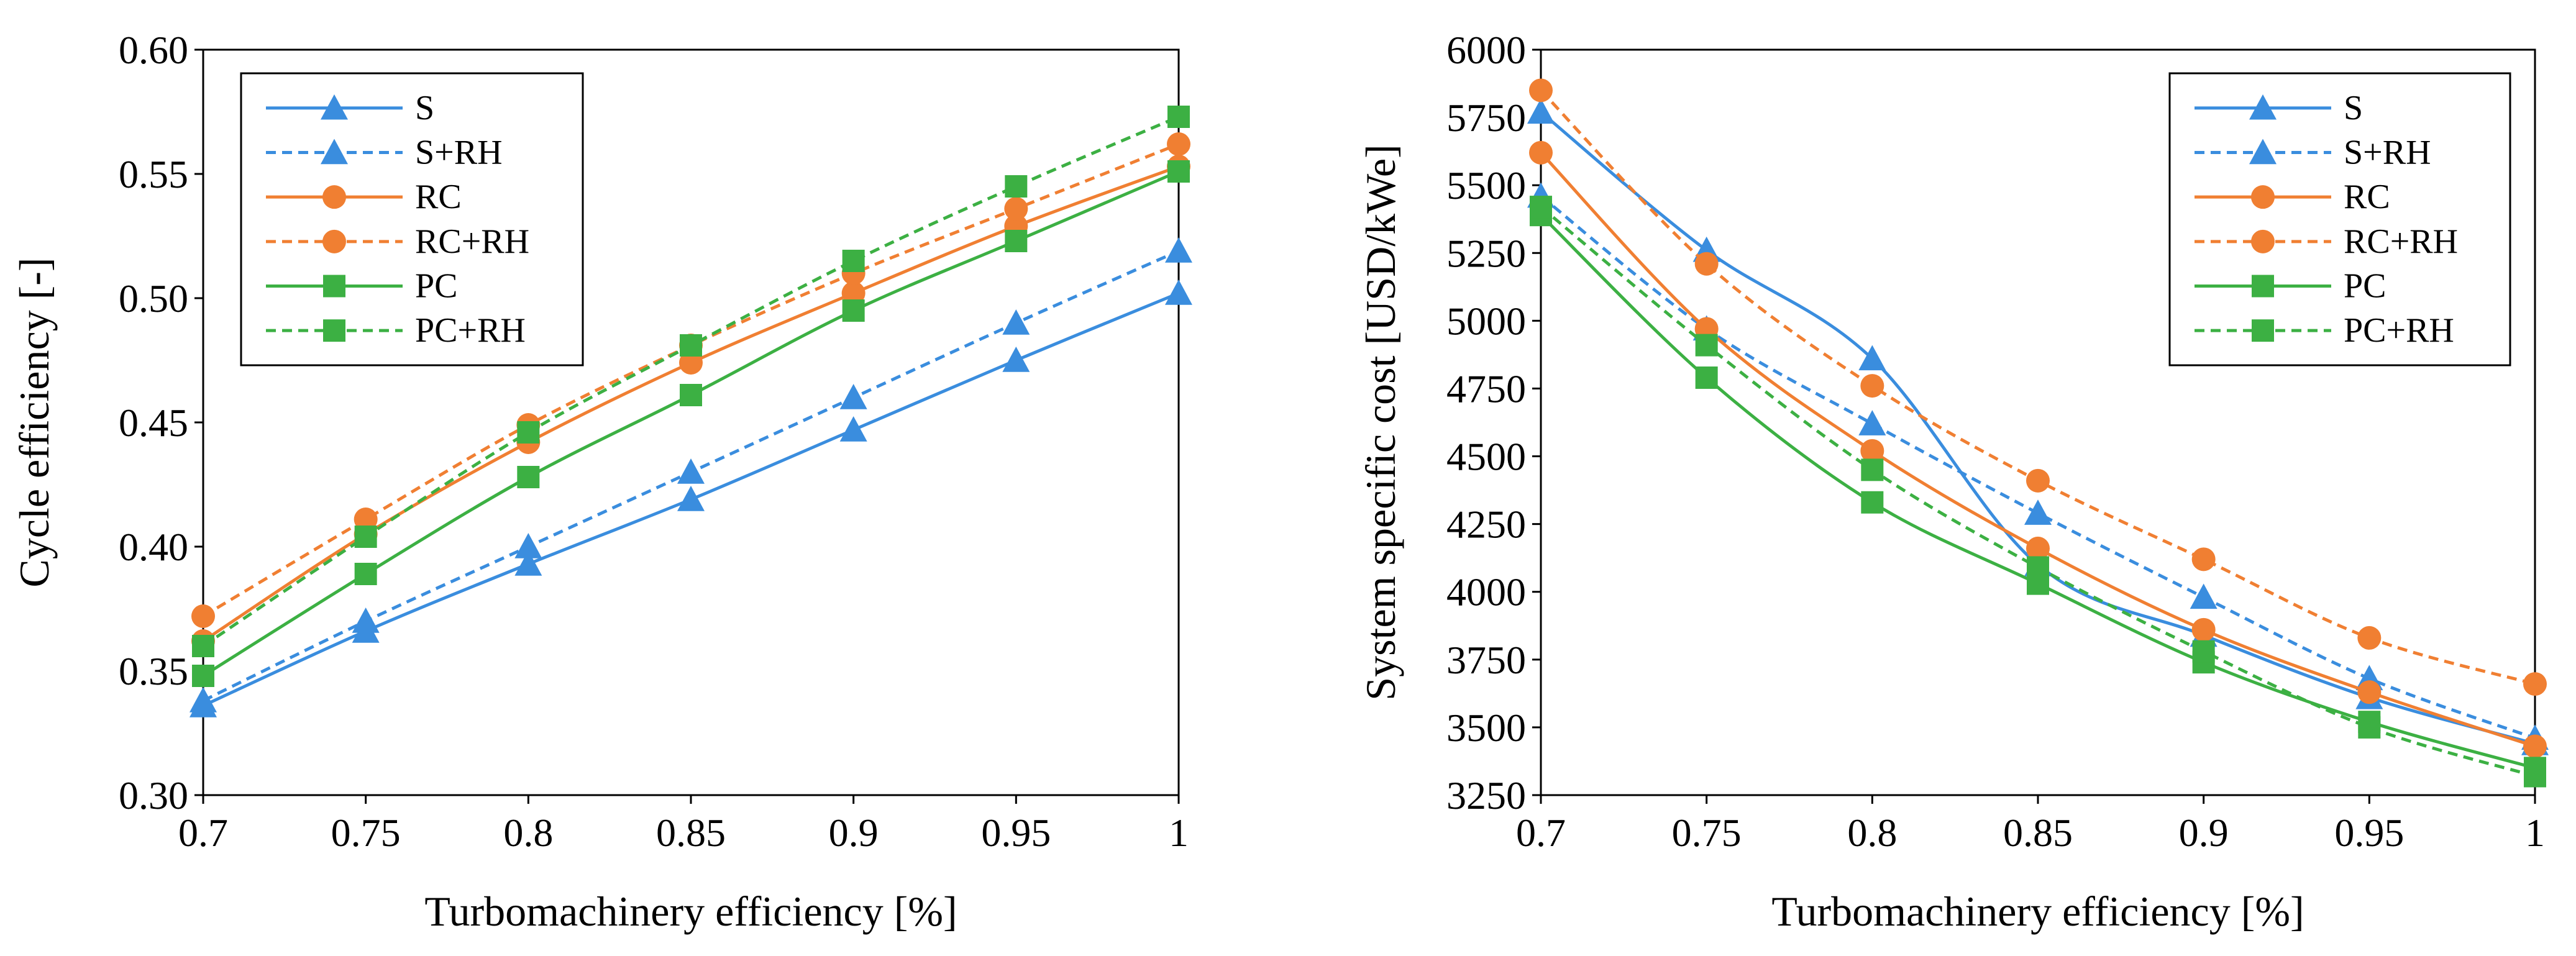 This screenshot has height=956, width=2576. I want to click on y-tick-label: 4000, so click(1486, 592).